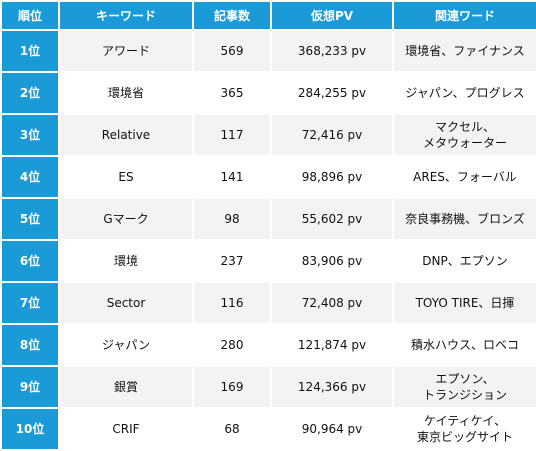 This screenshot has width=536, height=451. What do you see at coordinates (232, 177) in the screenshot?
I see `articles-cell: 141` at bounding box center [232, 177].